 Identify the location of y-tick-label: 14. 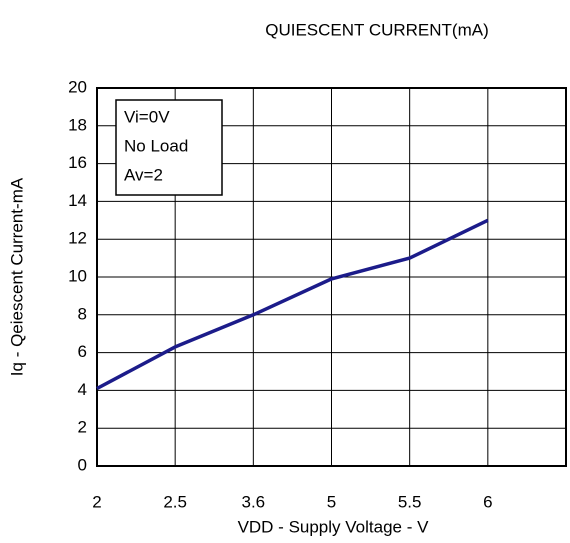
(77, 200).